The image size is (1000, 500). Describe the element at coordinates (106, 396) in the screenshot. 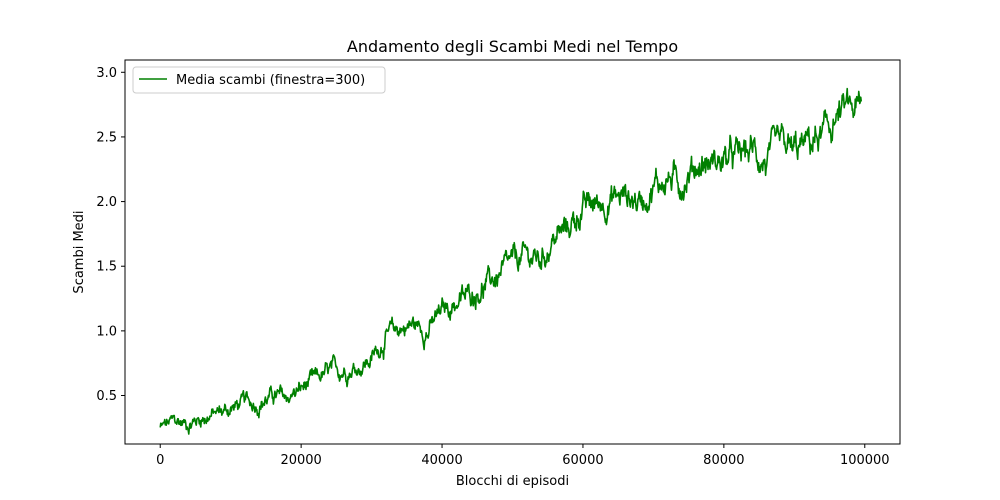

I see `y-tick-label: 0.5` at that location.